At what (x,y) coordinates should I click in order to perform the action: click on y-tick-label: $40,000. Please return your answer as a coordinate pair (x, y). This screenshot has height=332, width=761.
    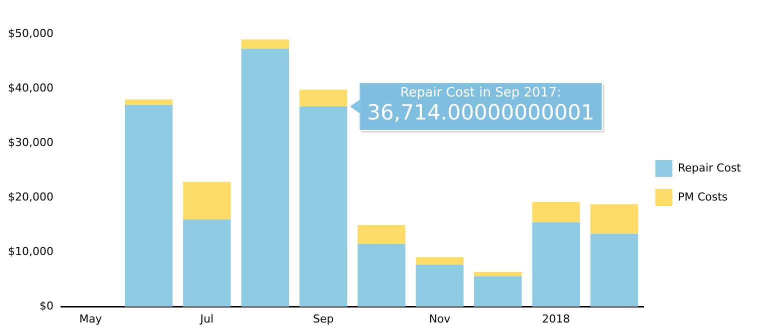
    Looking at the image, I should click on (31, 87).